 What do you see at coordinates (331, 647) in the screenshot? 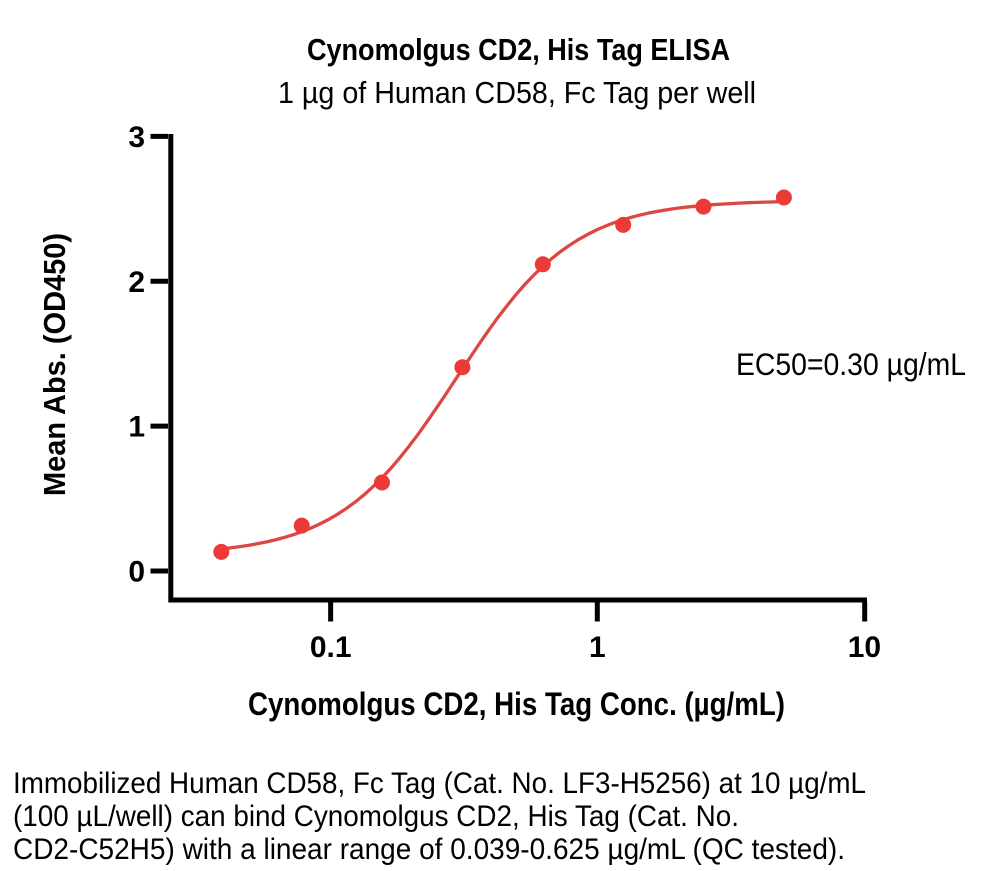
I see `svg-text: 0.1` at bounding box center [331, 647].